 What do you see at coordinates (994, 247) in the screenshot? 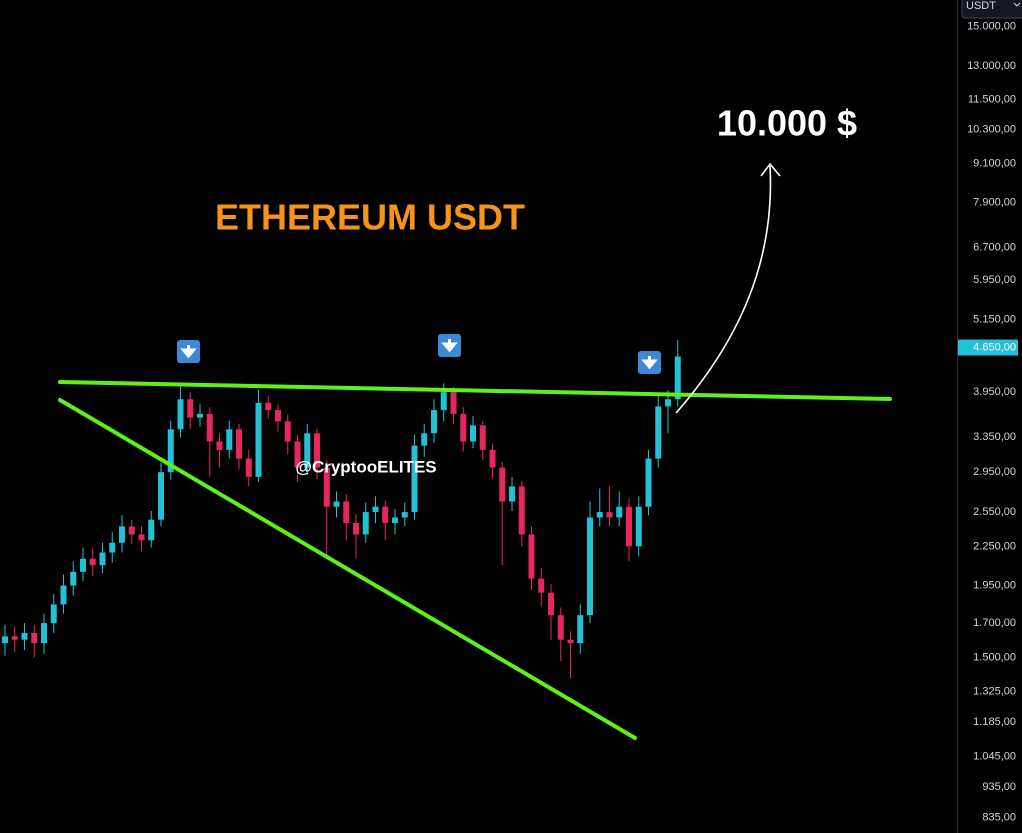
I see `y-tick-label: 6.700,00` at bounding box center [994, 247].